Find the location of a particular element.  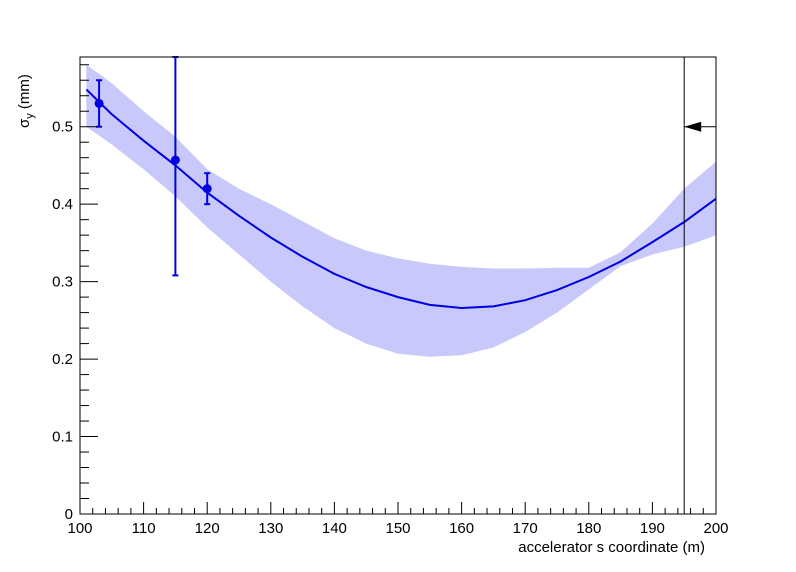

y-axis-title-unit: (mm) is located at coordinates (24, 91).